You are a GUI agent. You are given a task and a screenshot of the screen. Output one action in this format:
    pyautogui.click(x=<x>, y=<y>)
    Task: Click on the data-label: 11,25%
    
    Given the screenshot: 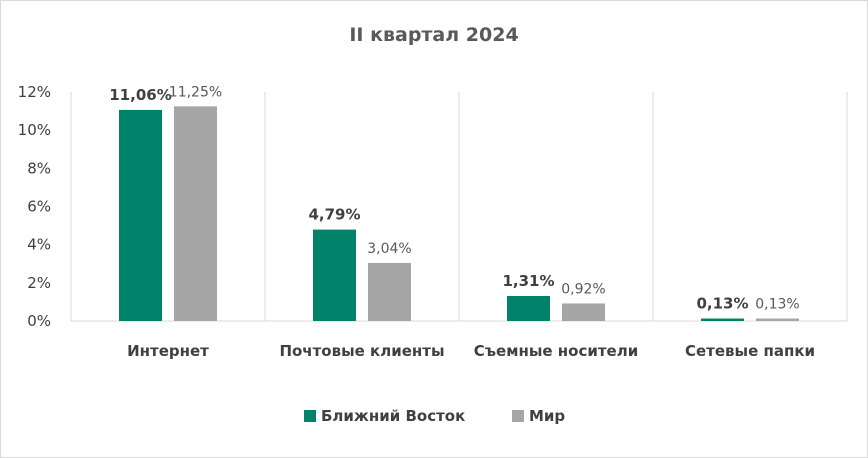 What is the action you would take?
    pyautogui.click(x=195, y=92)
    